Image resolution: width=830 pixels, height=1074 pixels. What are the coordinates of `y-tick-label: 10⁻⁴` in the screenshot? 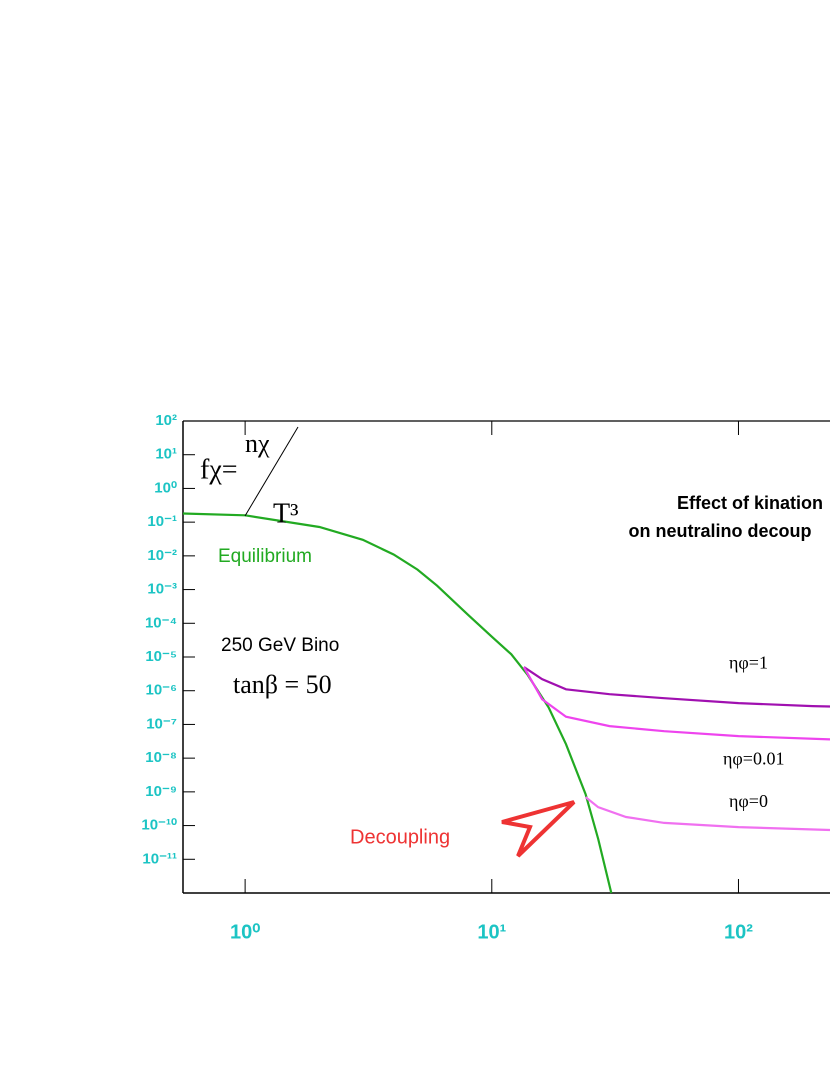 It's located at (161, 622).